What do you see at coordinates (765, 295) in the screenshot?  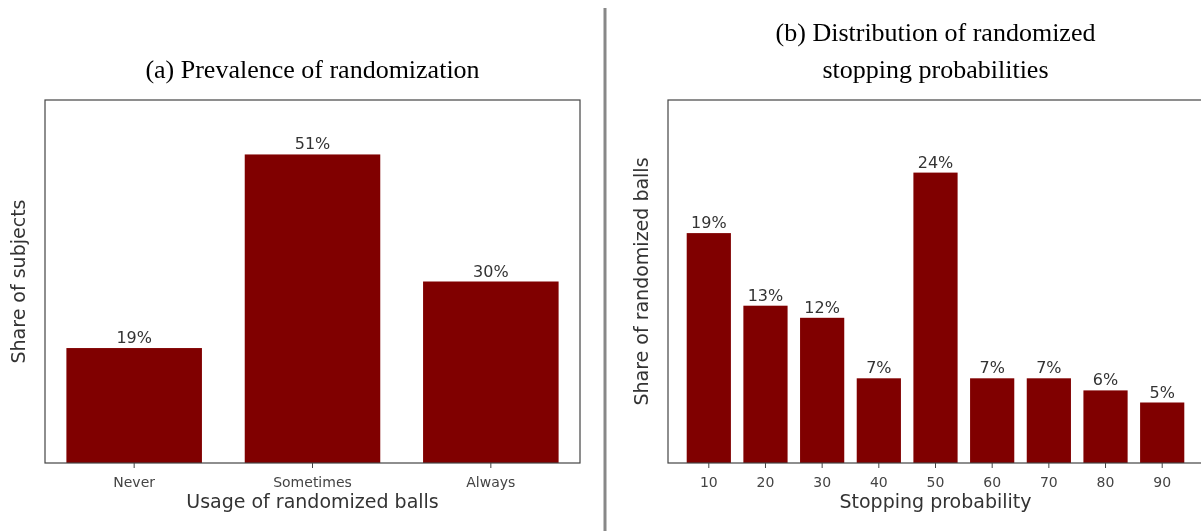 I see `data-label: 13%` at bounding box center [765, 295].